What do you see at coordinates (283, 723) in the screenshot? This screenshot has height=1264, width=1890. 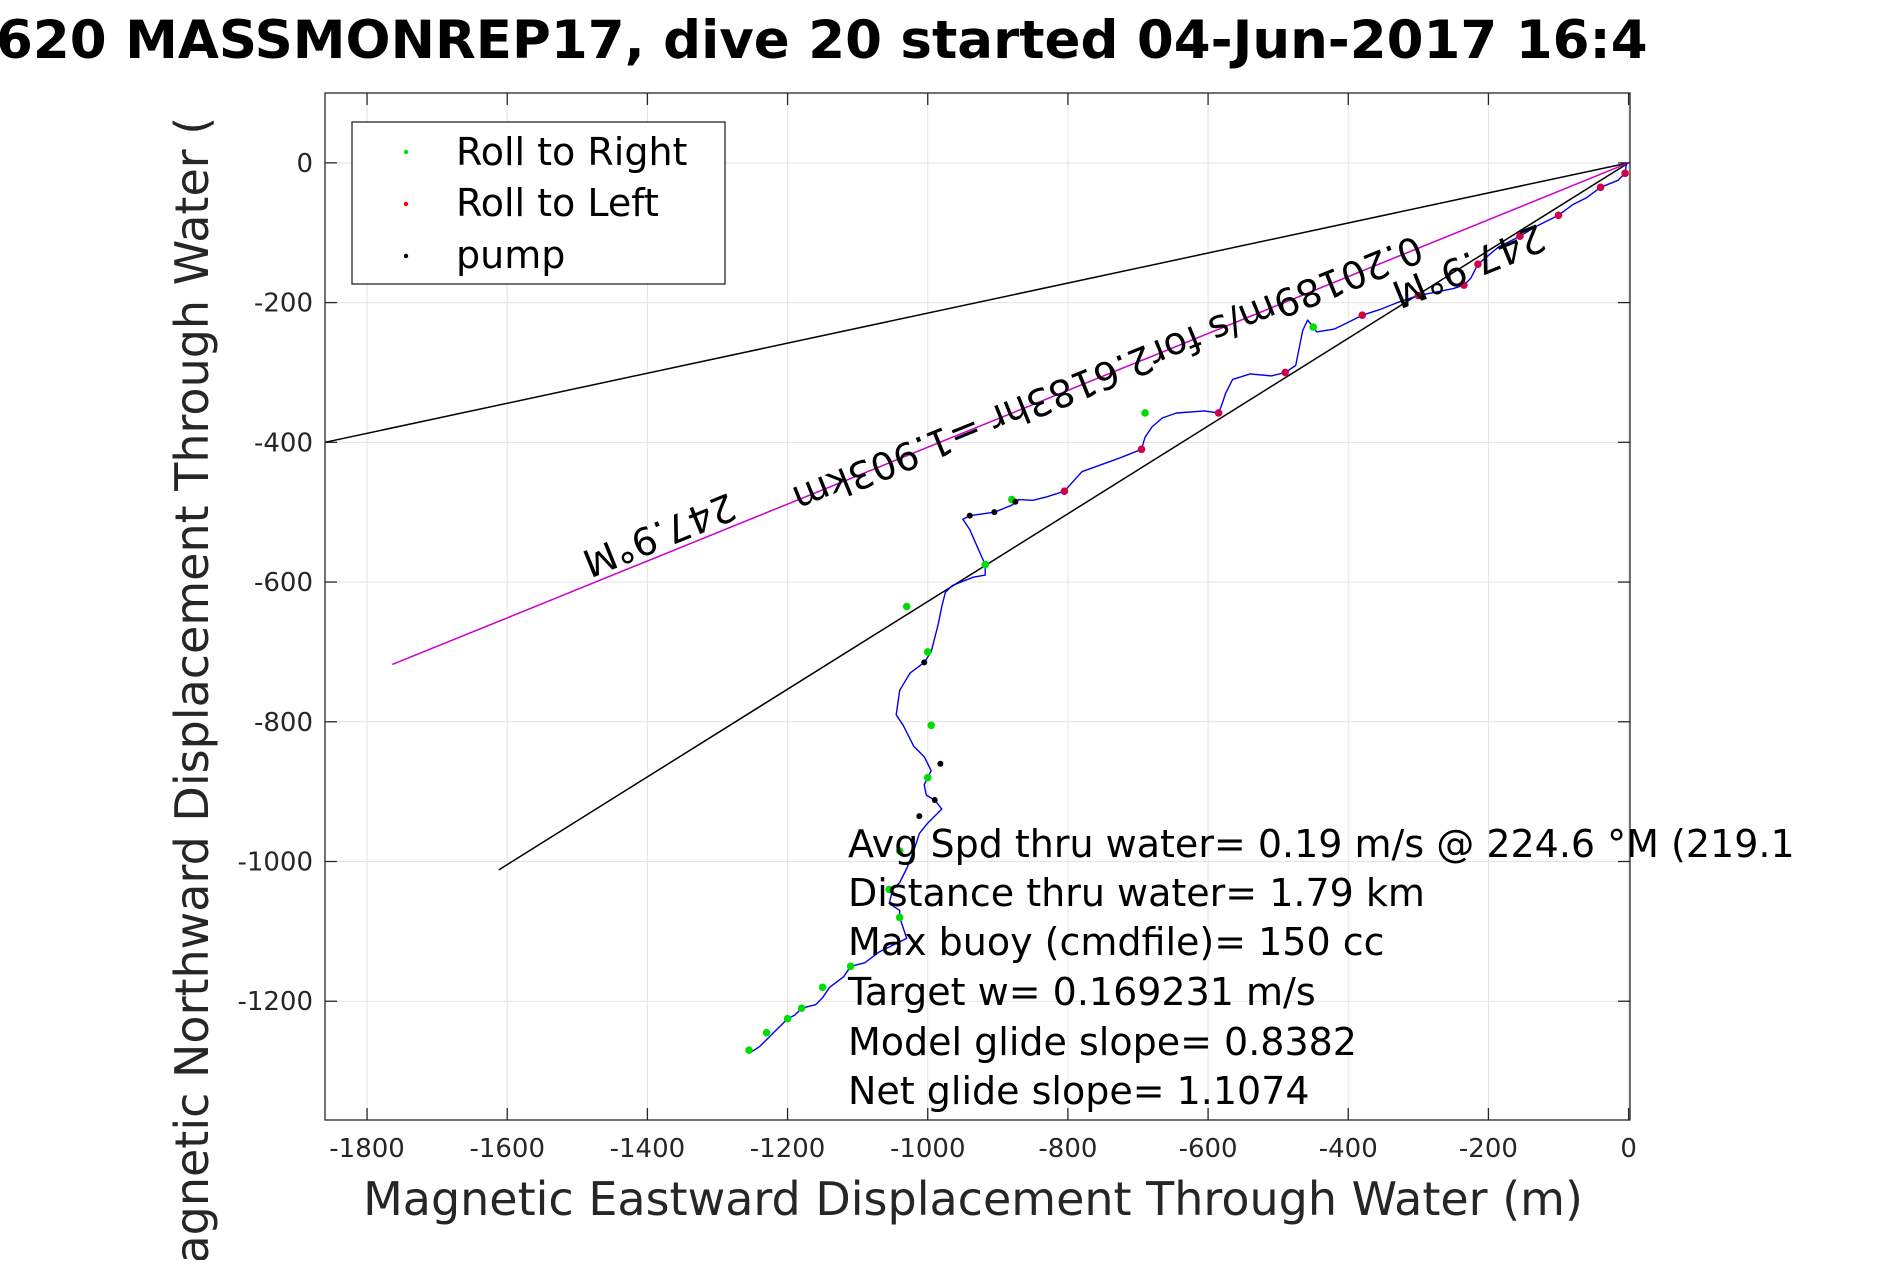 I see `y-tick-label: -800` at bounding box center [283, 723].